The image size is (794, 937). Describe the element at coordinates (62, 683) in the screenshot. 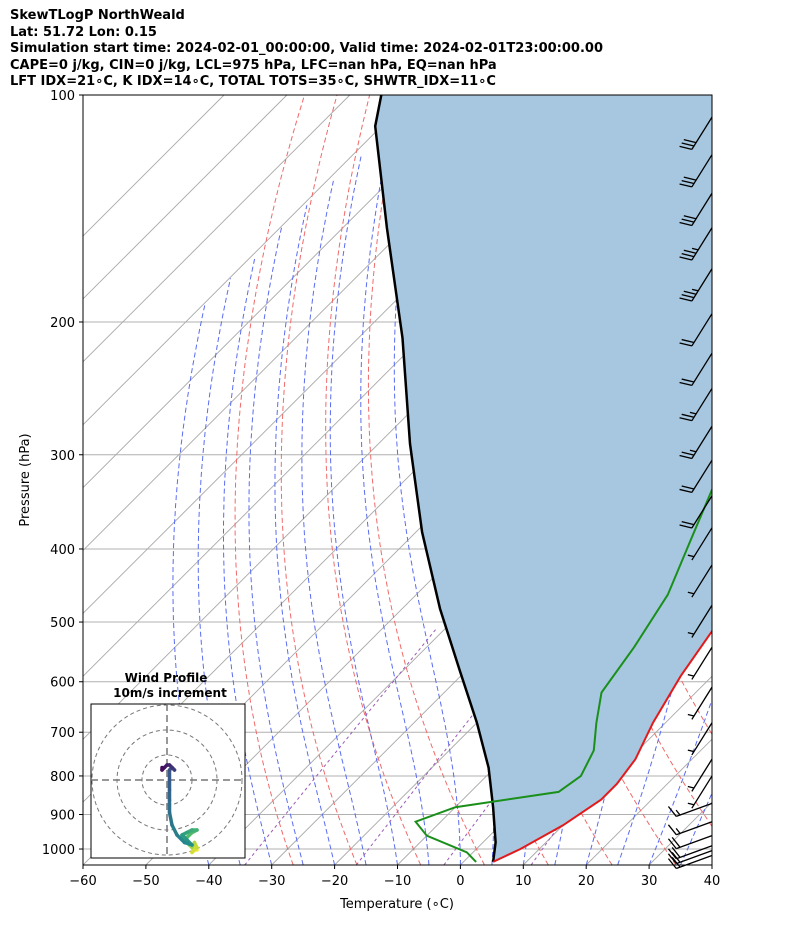

I see `y-tick-label: 600` at that location.